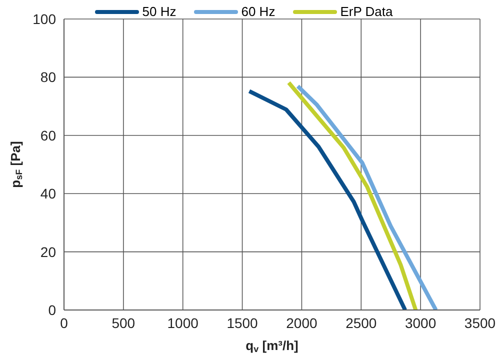 Image resolution: width=500 pixels, height=358 pixels. Describe the element at coordinates (366, 11) in the screenshot. I see `legend-label: ErP Data` at that location.